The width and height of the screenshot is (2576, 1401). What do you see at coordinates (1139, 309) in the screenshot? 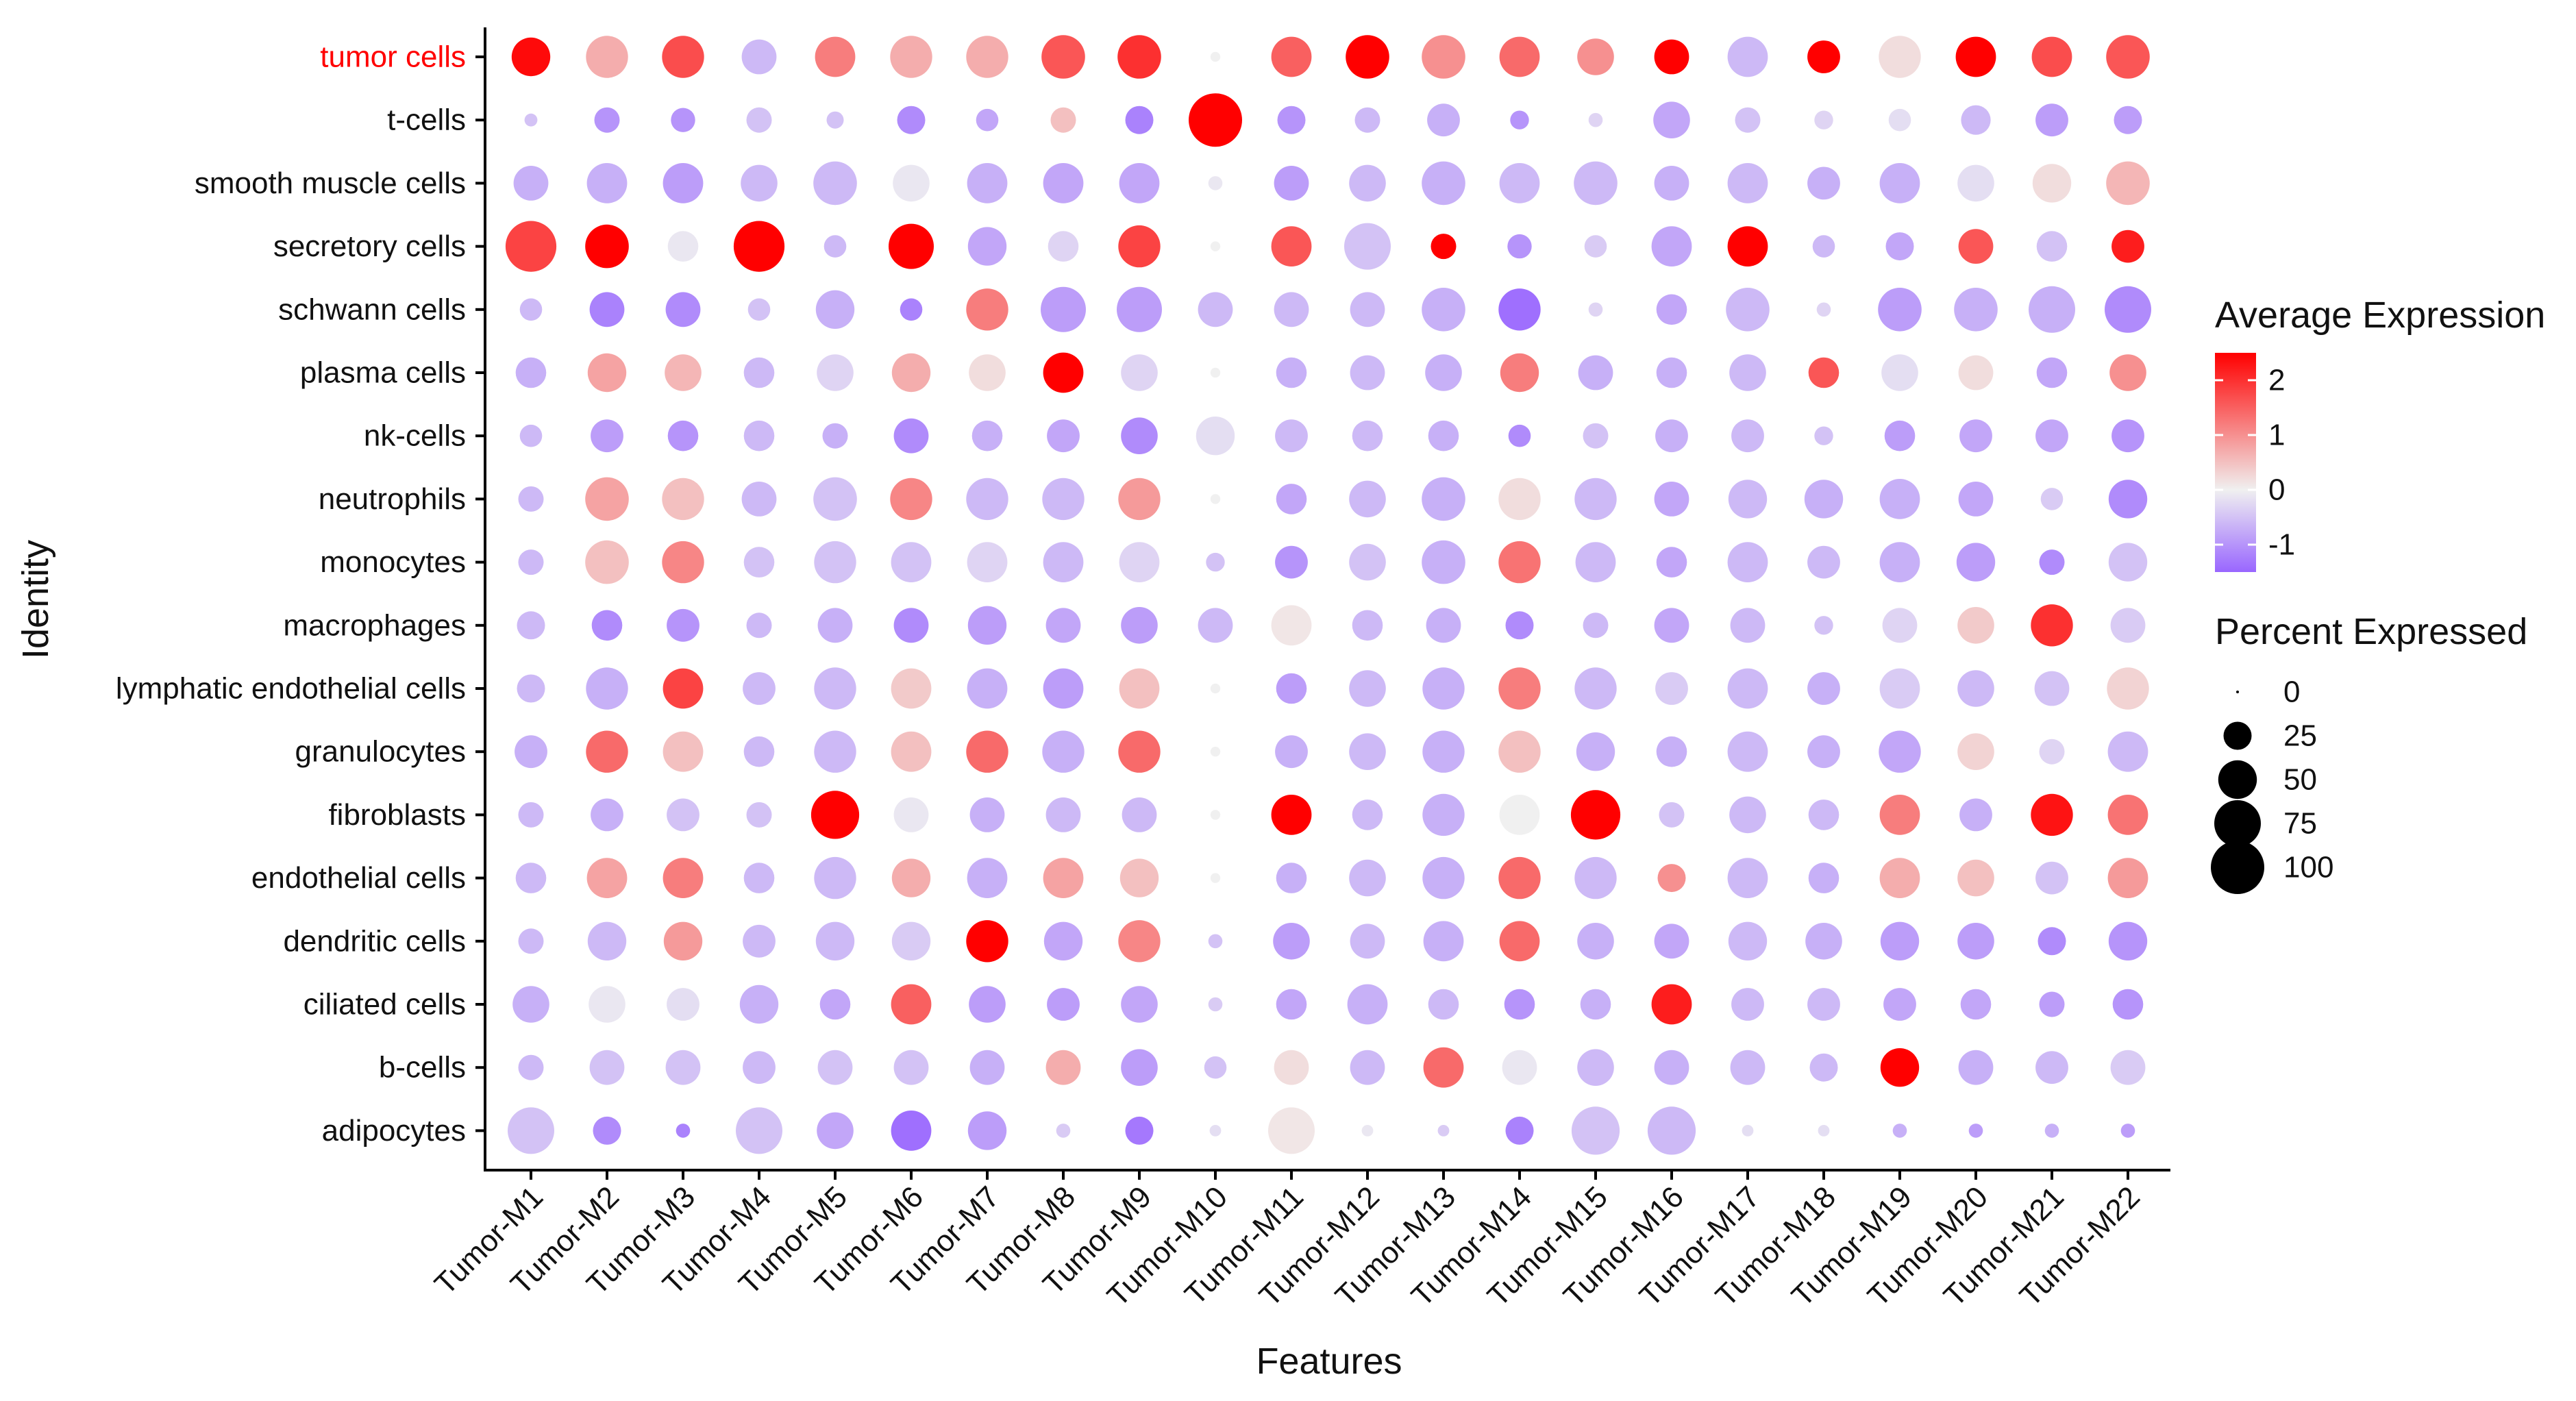
I see `dot-schwann-cells-Tumor-M9` at bounding box center [1139, 309].